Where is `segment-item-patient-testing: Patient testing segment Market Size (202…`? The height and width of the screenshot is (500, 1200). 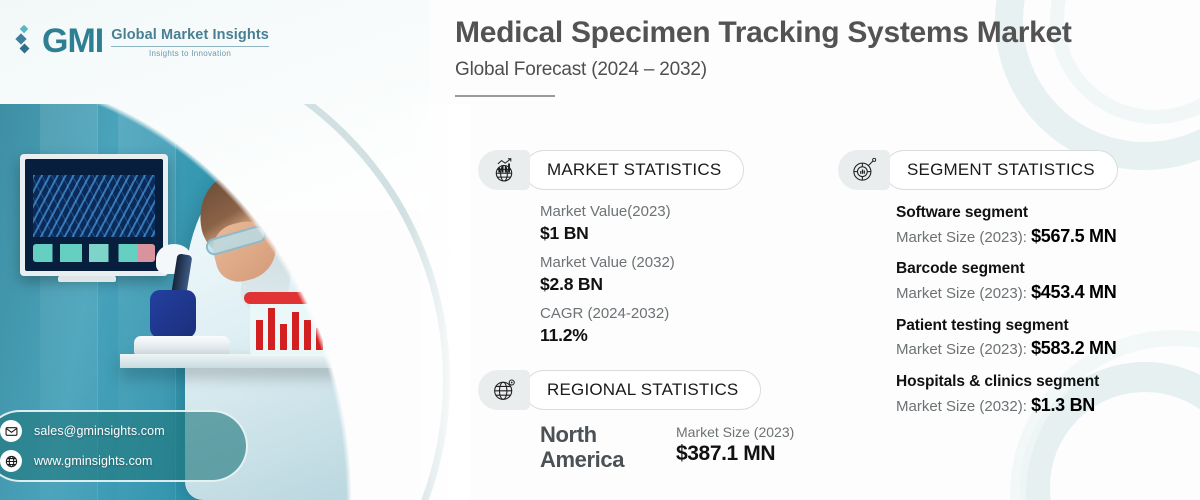
segment-item-patient-testing: Patient testing segment Market Size (202… is located at coordinates (1007, 338).